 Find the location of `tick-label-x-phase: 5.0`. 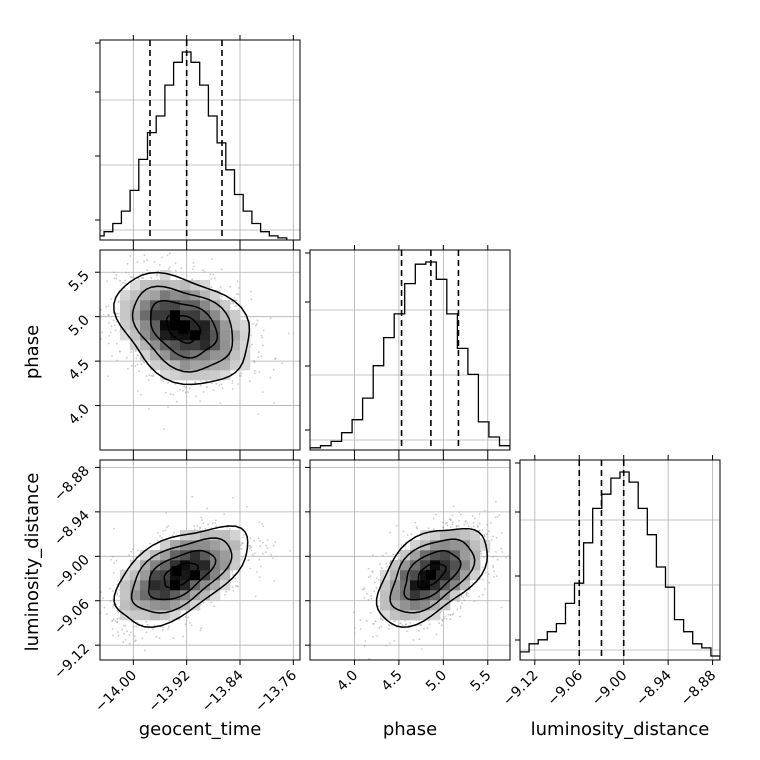

tick-label-x-phase: 5.0 is located at coordinates (436, 681).